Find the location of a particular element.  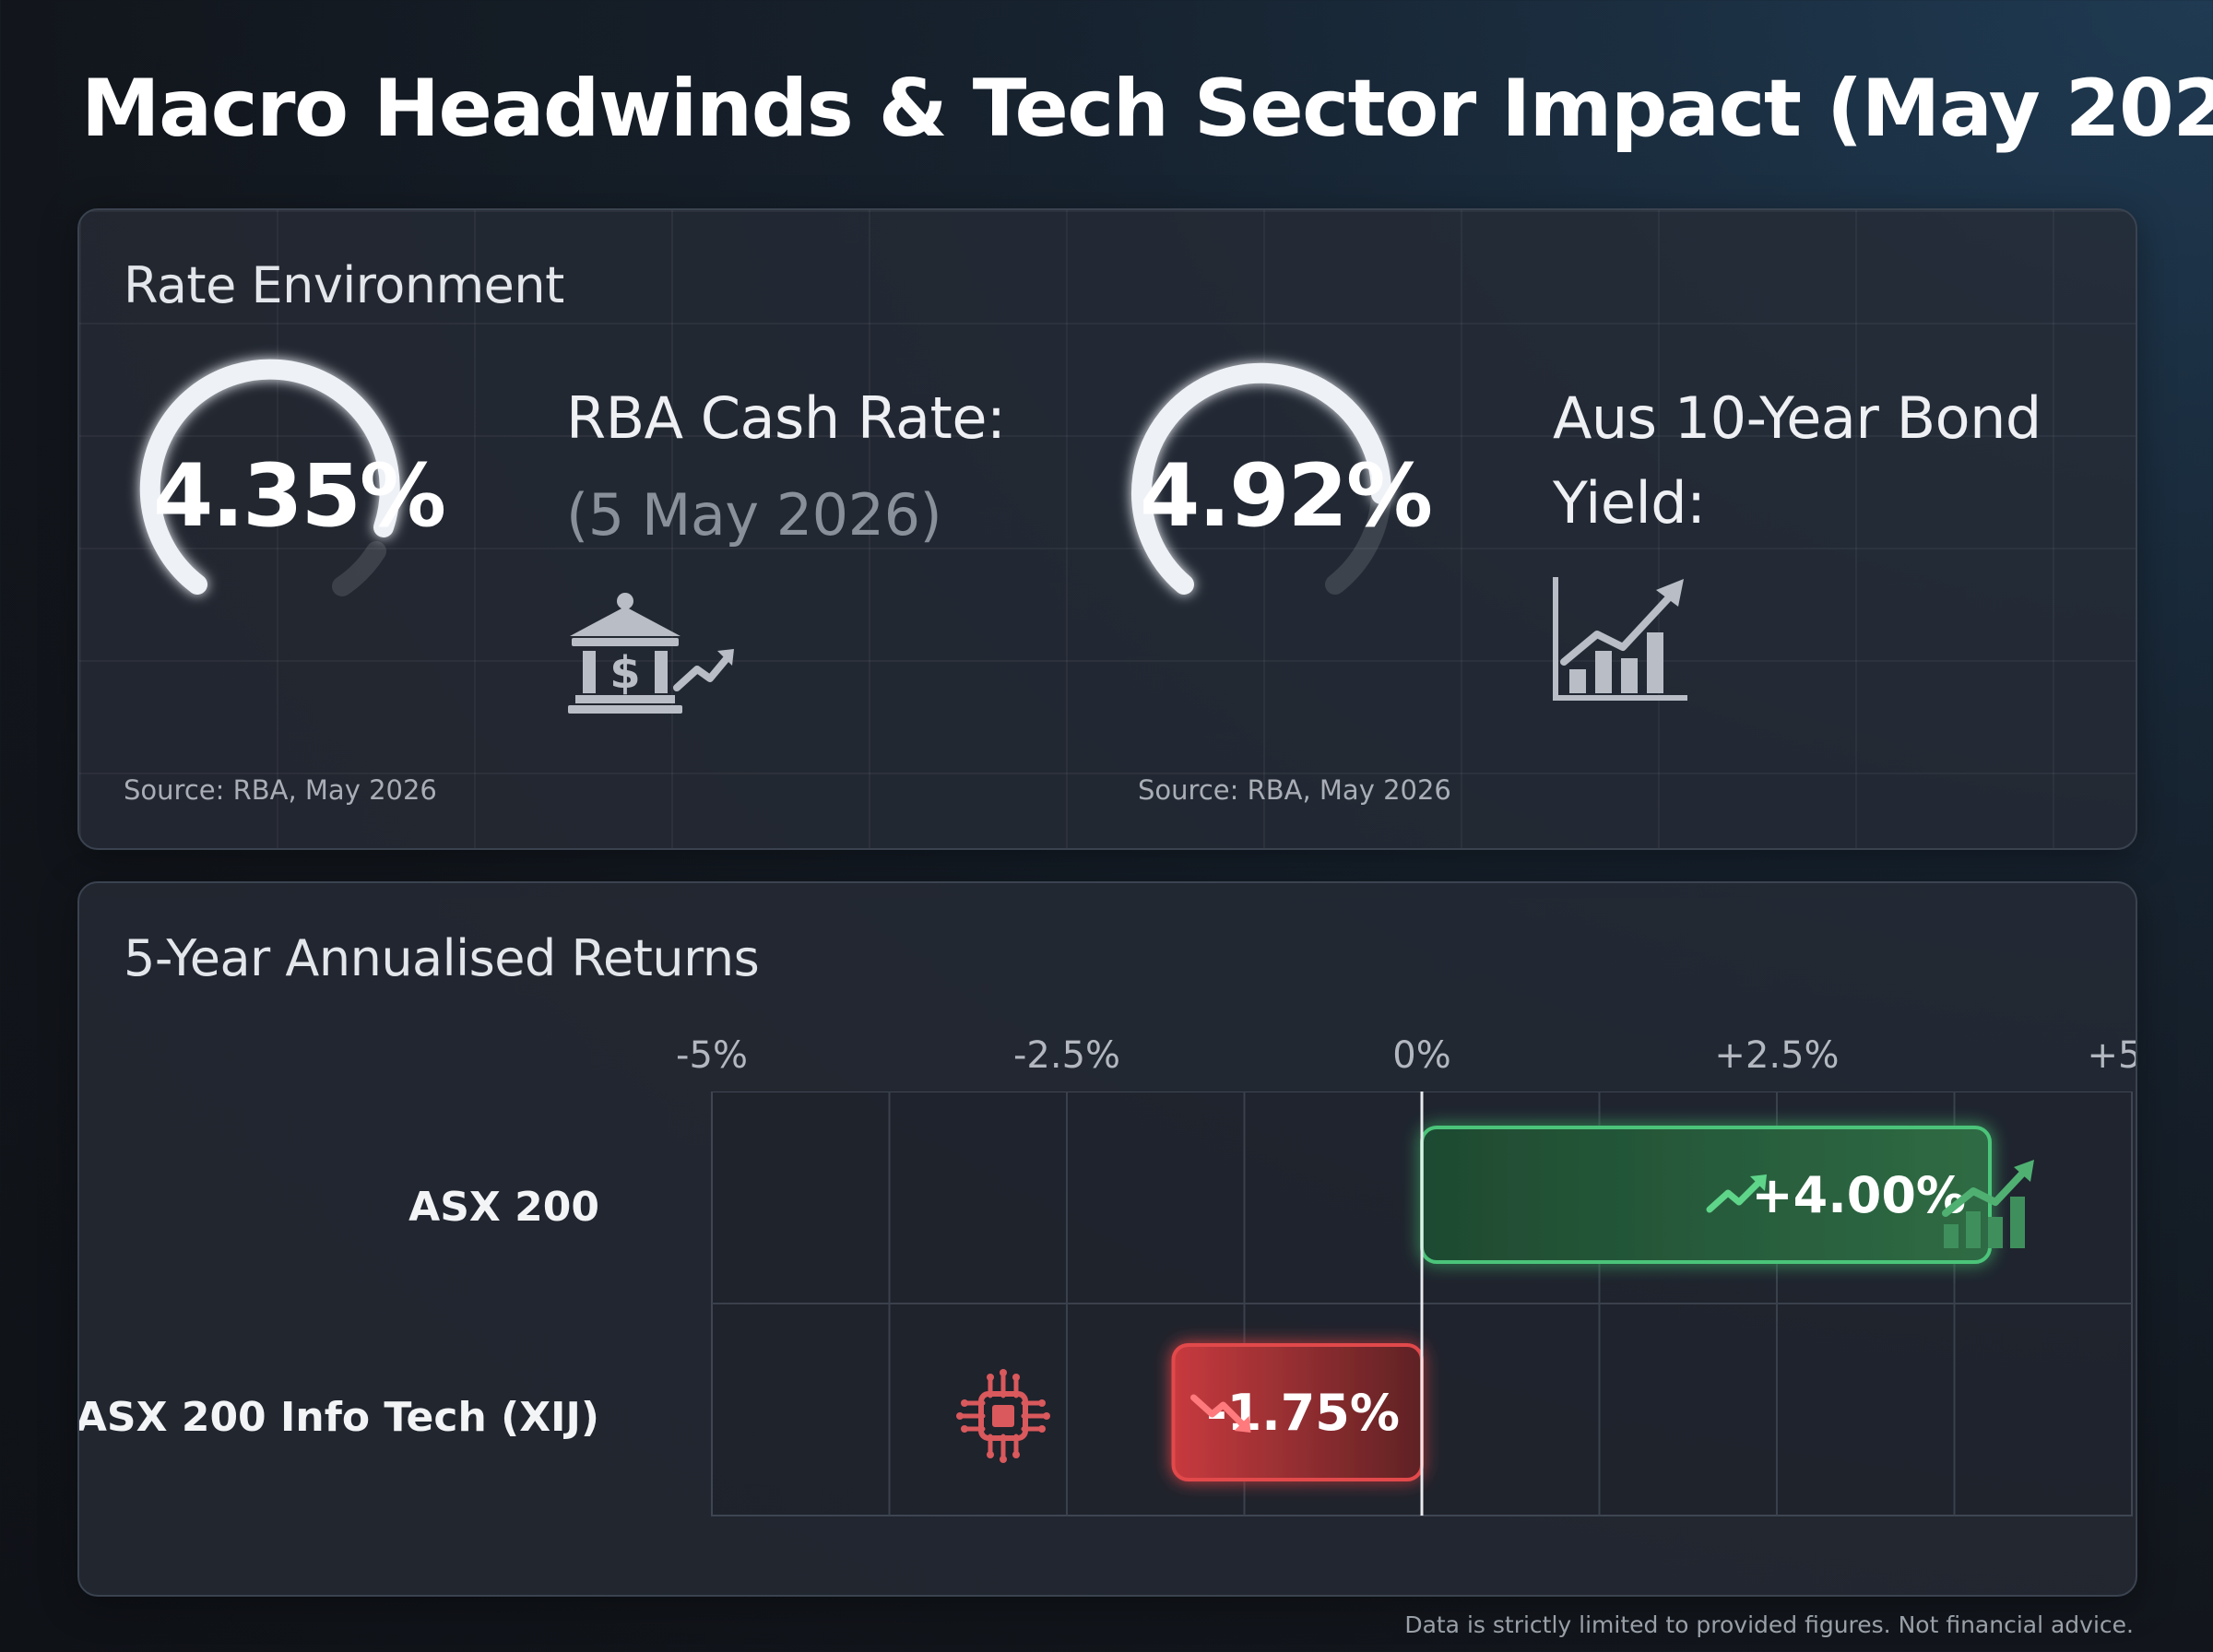

rba-gauge-fill is located at coordinates (269, 477).